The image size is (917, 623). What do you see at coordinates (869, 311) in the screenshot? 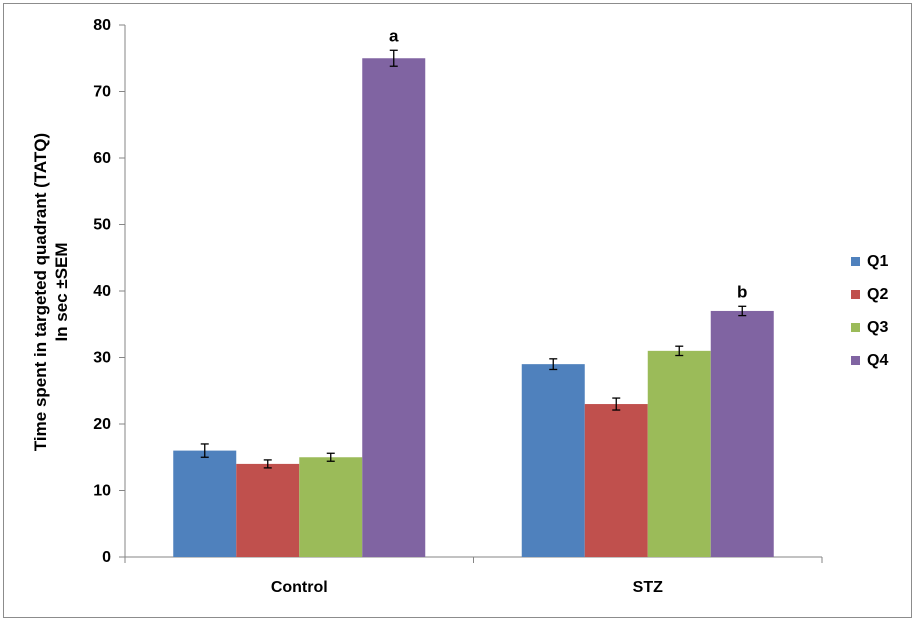
I see `legend: Q1 Q2 Q3 Q4` at bounding box center [869, 311].